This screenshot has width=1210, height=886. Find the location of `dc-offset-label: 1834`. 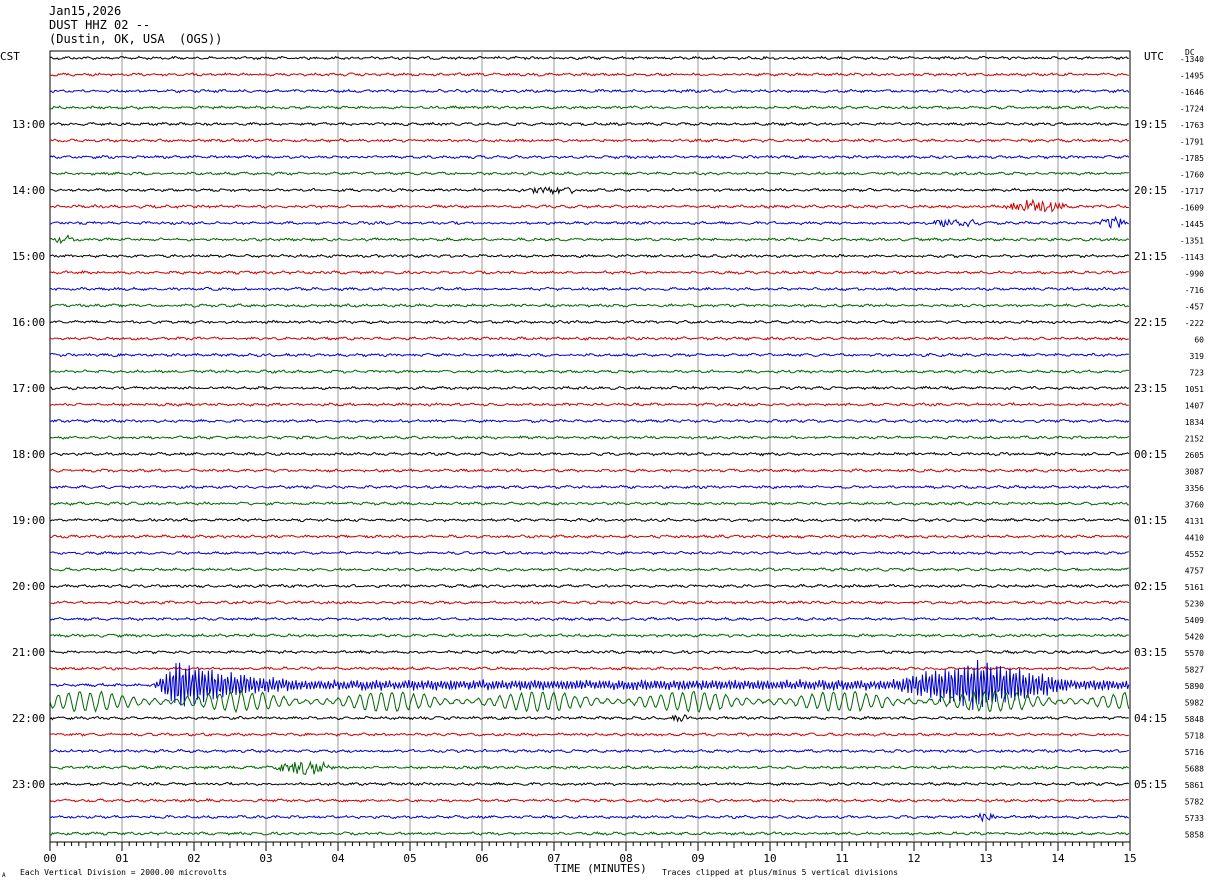

dc-offset-label: 1834 is located at coordinates (1194, 422).